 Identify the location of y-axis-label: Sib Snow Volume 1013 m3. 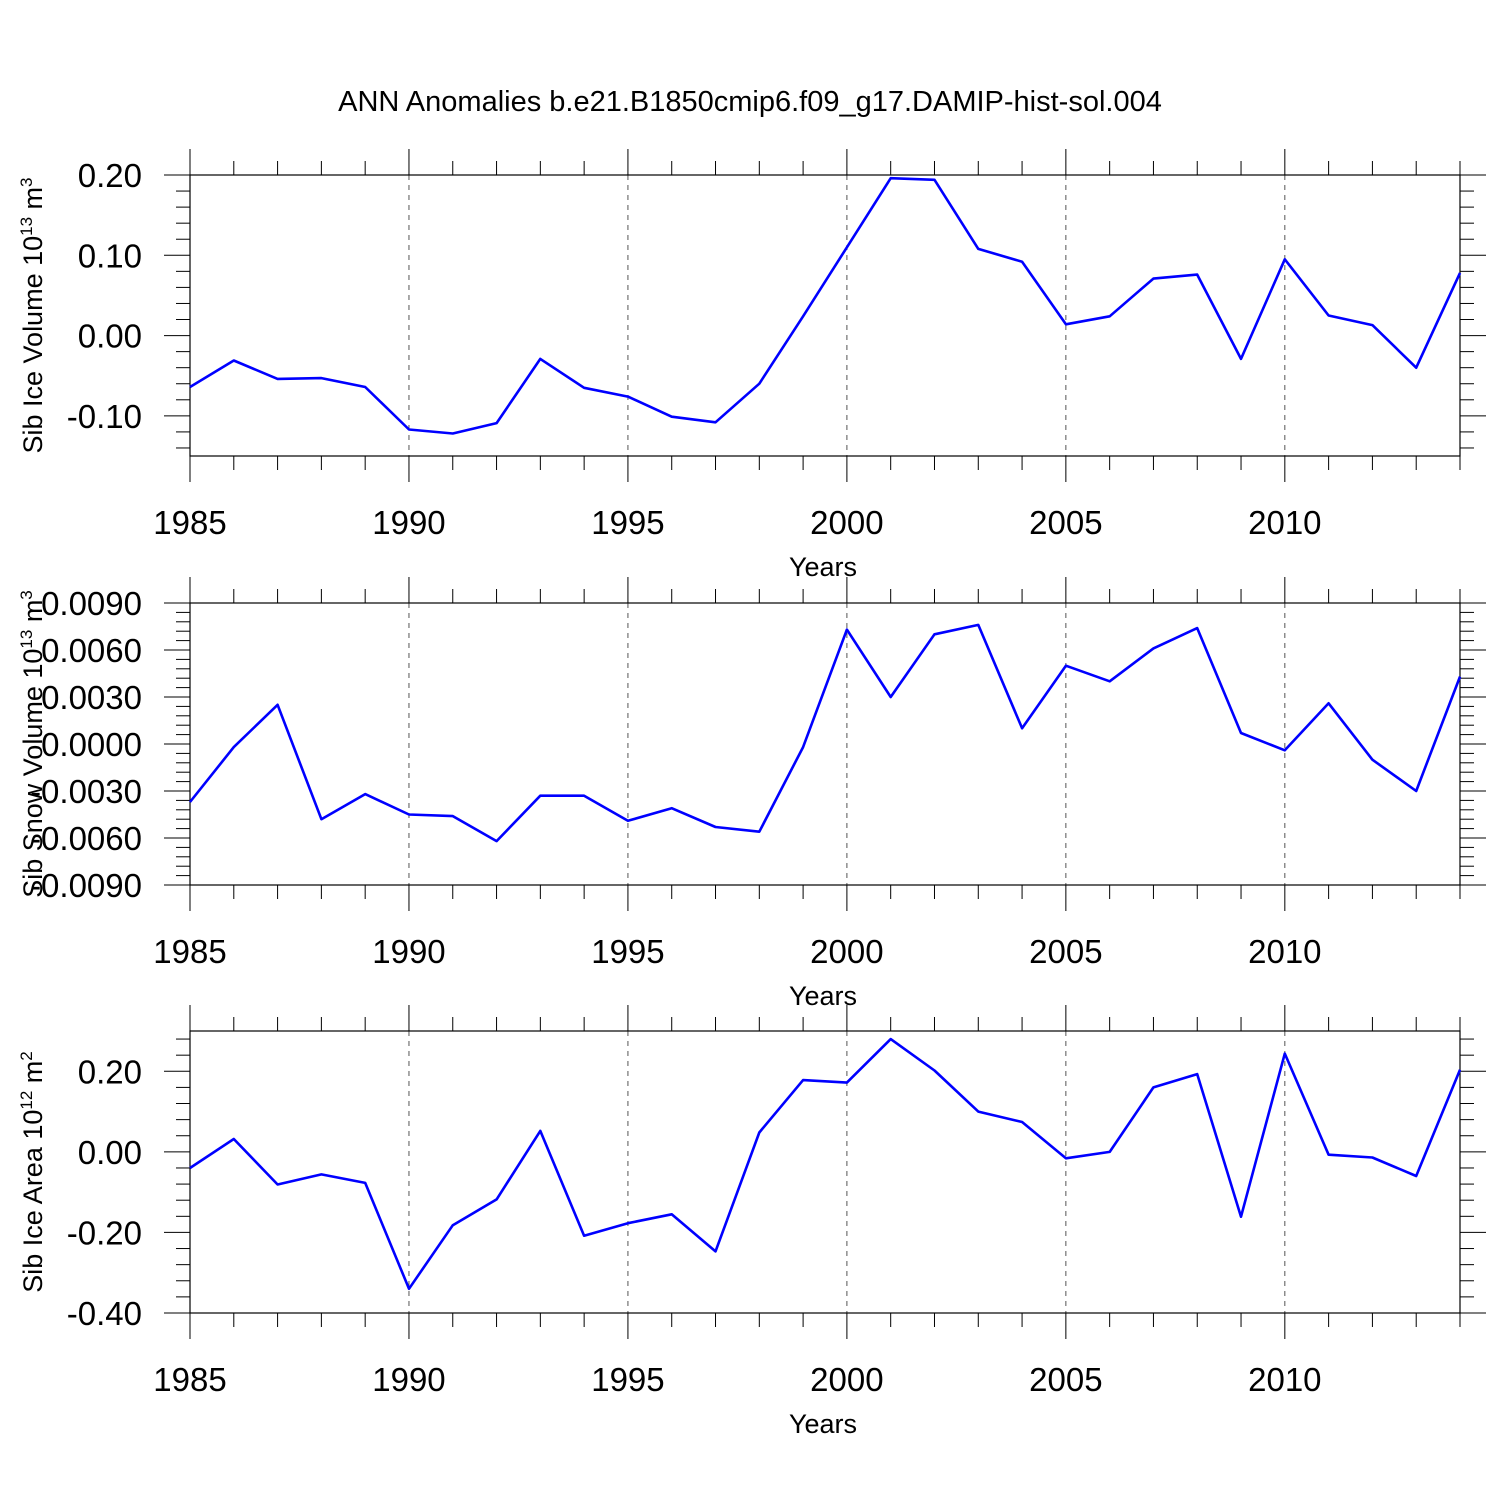
(32, 744).